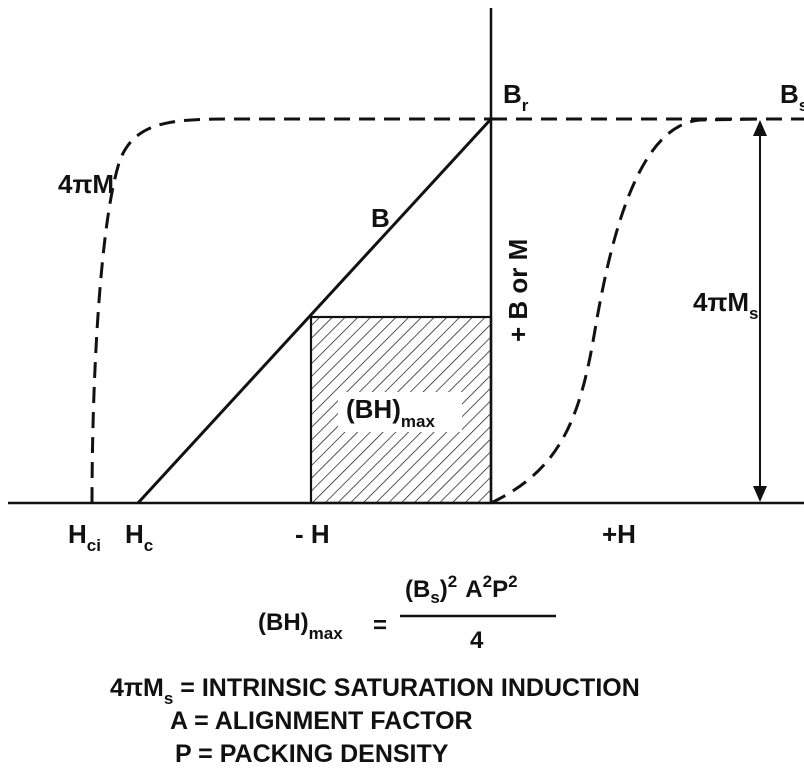 This screenshot has height=774, width=804. Describe the element at coordinates (518, 290) in the screenshot. I see `vertical-axis-label: + B or M` at that location.